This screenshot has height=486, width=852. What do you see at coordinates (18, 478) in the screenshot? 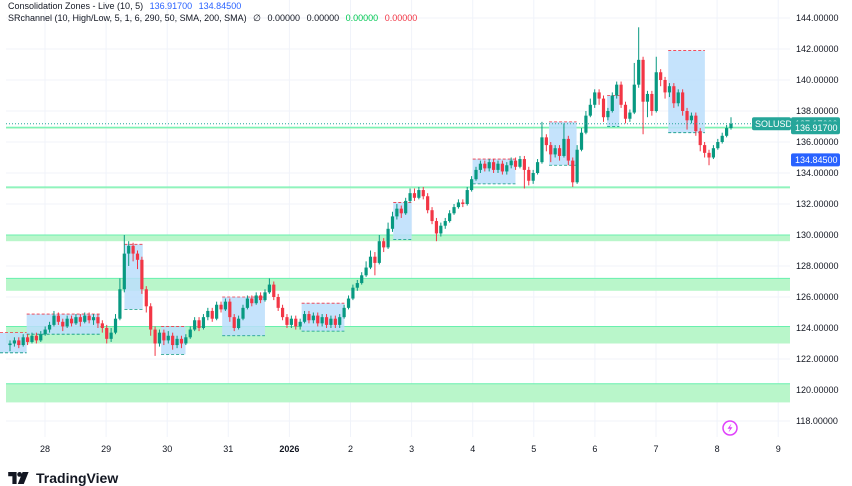
I see `tradingview-logo-icon` at bounding box center [18, 478].